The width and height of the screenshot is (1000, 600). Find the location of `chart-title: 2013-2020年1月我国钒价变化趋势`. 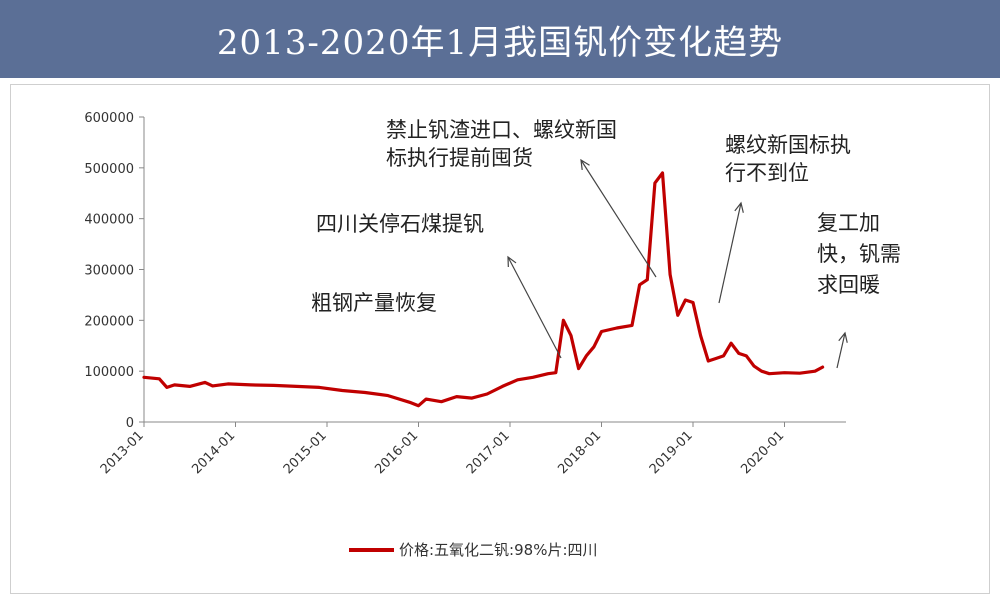

chart-title: 2013-2020年1月我国钒价变化趋势 is located at coordinates (500, 42).